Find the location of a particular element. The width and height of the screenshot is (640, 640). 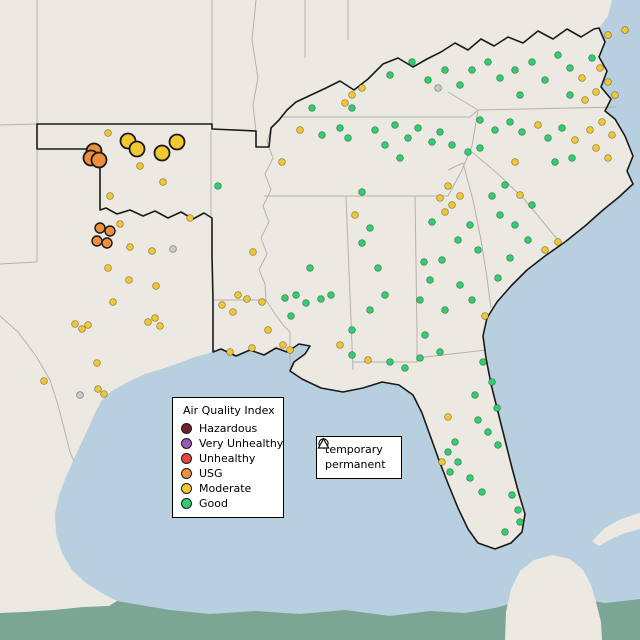

legend-item-moderate: Moderate is located at coordinates (228, 488).